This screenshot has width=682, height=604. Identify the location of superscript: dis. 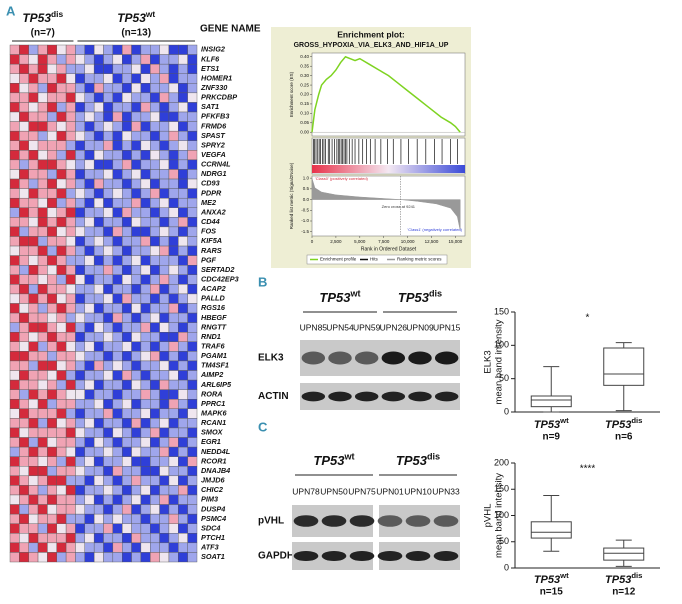
(433, 457).